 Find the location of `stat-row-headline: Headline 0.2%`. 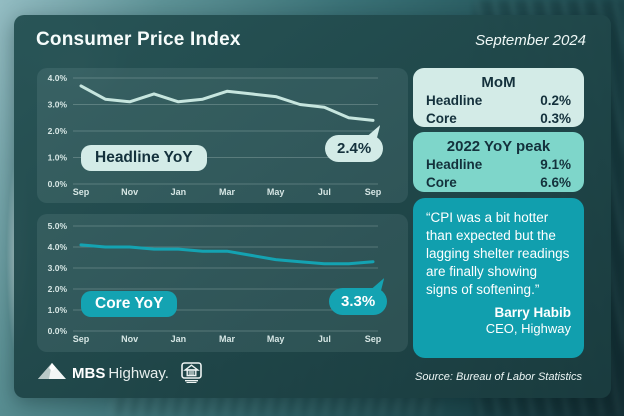

stat-row-headline: Headline 0.2% is located at coordinates (498, 101).